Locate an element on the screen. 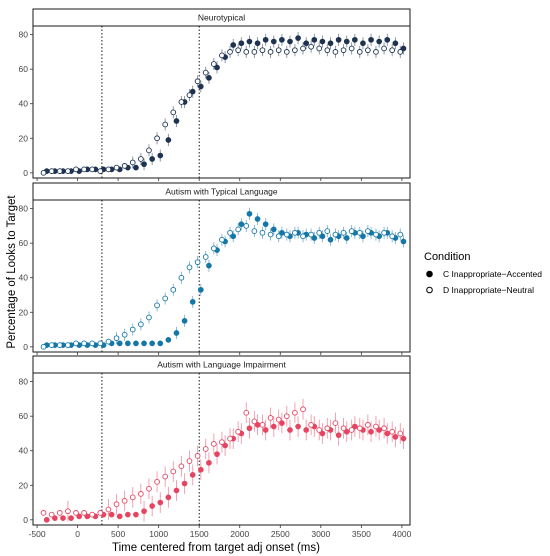  y-tick-label: 80 is located at coordinates (24, 35).